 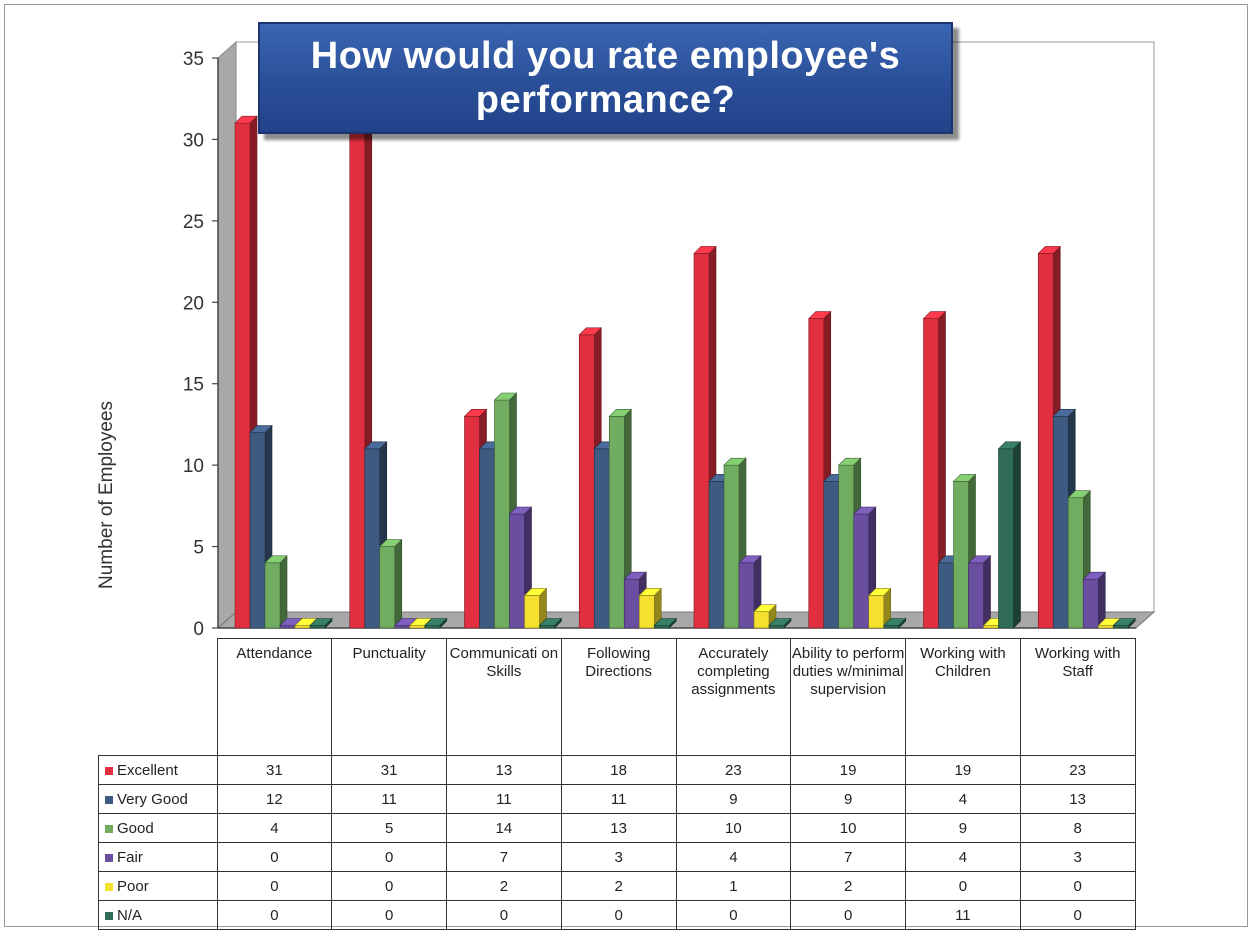 I want to click on y-tick-label: 25, so click(x=193, y=222).